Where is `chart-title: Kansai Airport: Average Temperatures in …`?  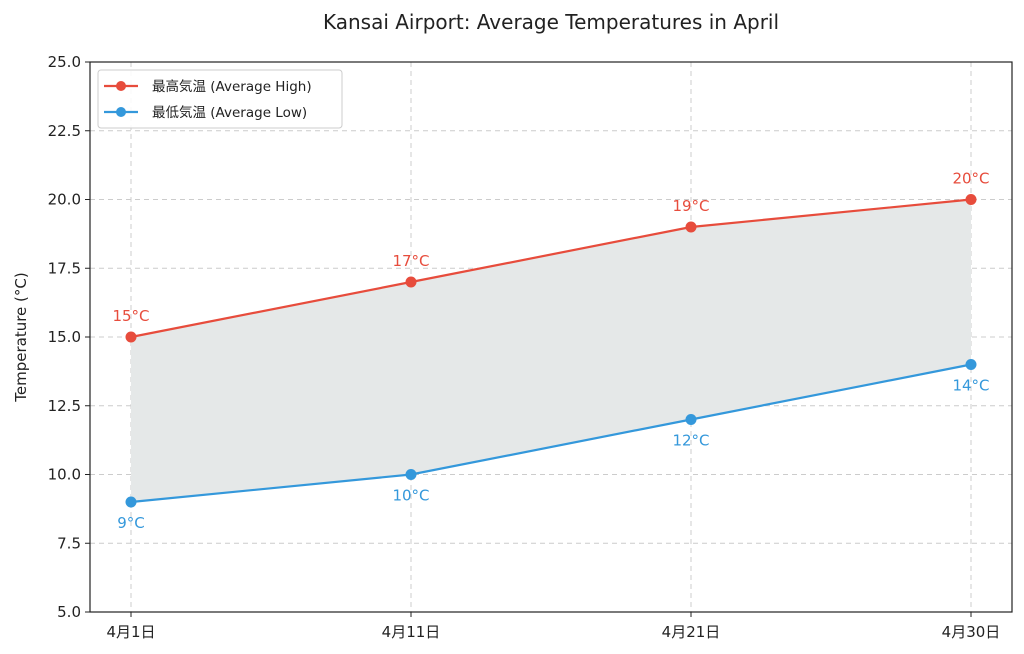 chart-title: Kansai Airport: Average Temperatures in … is located at coordinates (551, 22).